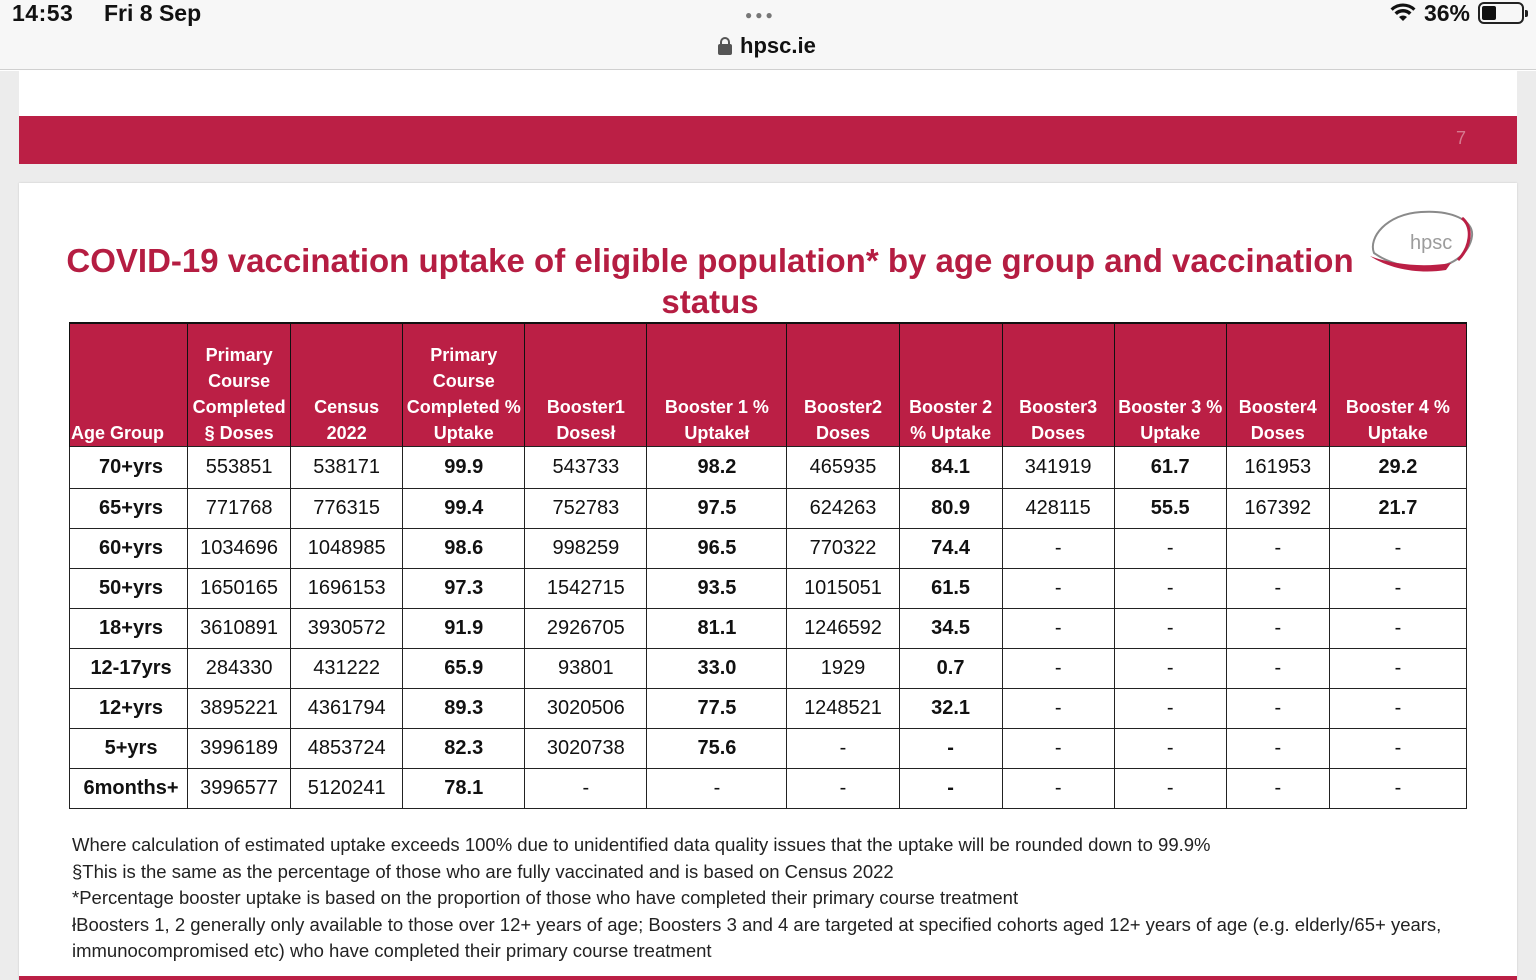  What do you see at coordinates (1277, 384) in the screenshot?
I see `column-header: Booster4 Doses` at bounding box center [1277, 384].